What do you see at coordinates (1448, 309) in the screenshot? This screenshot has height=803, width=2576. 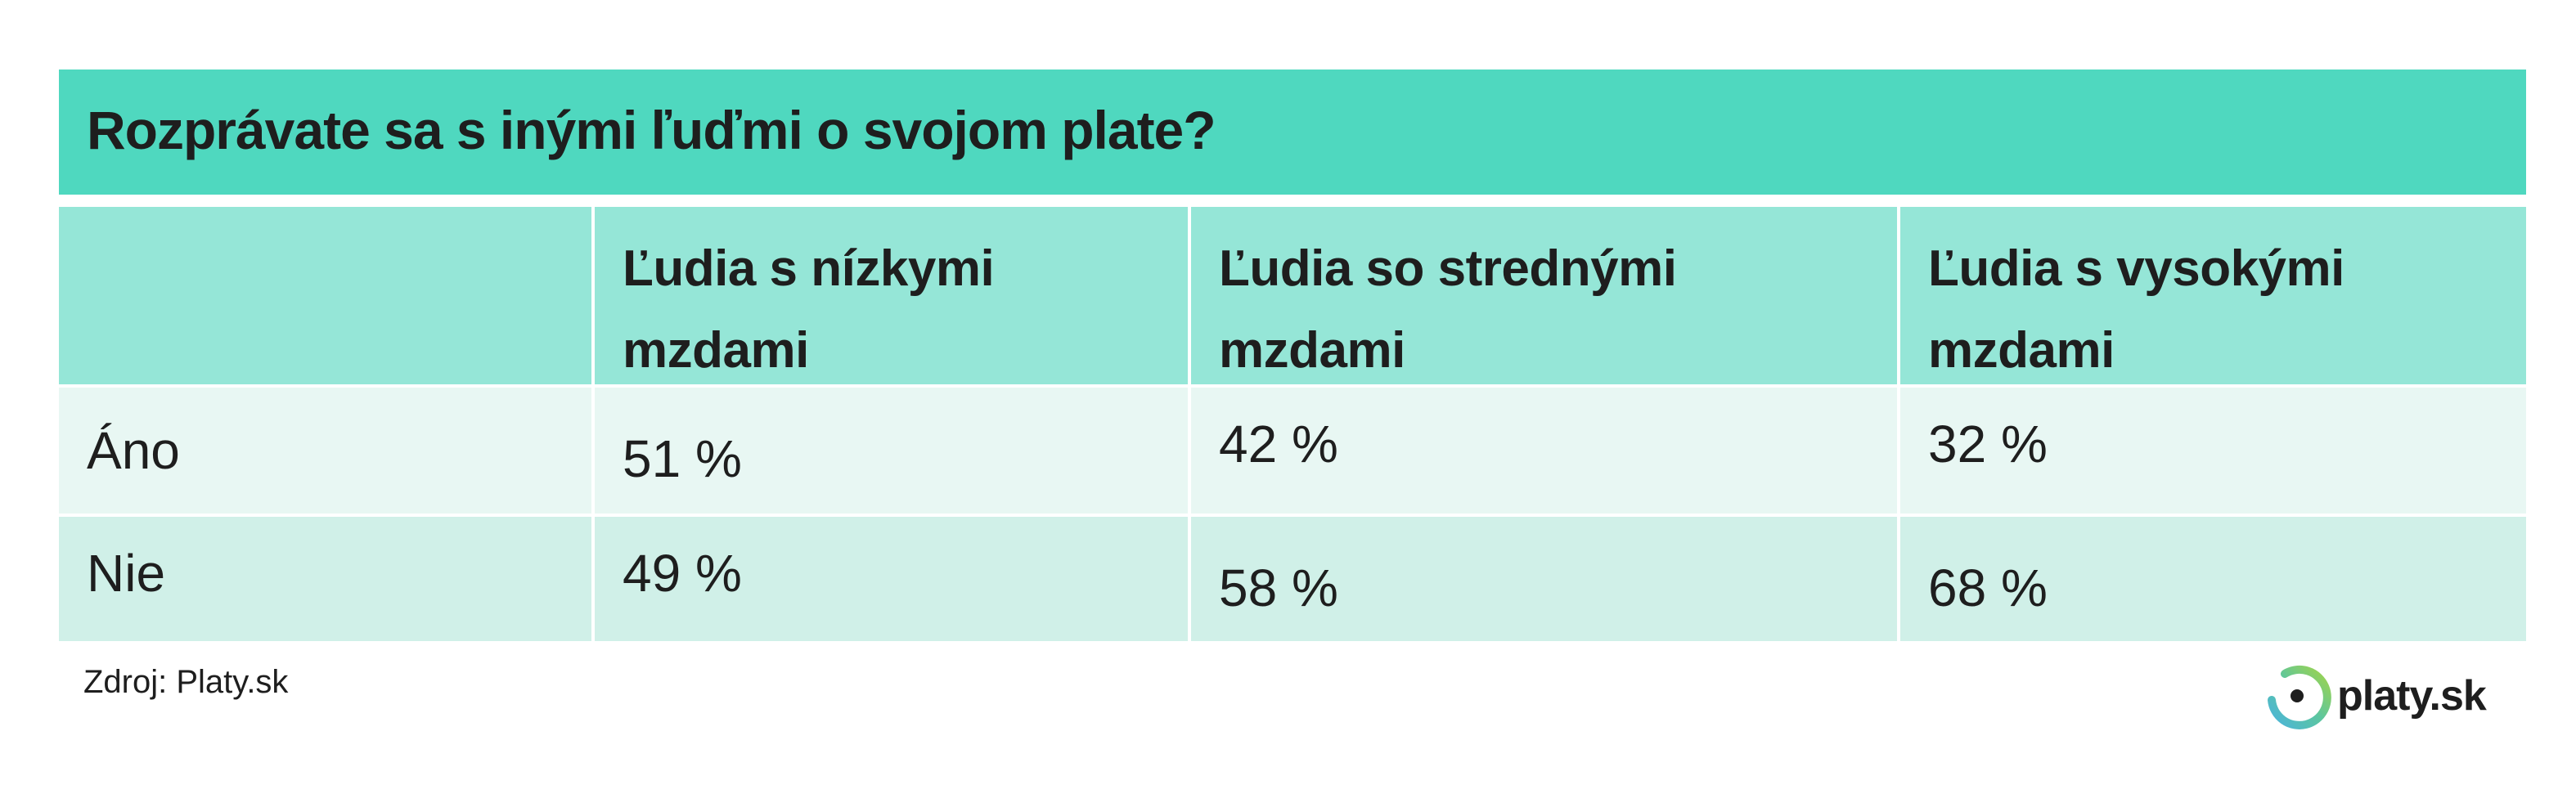 I see `header-label: Ľudia so strednými mzdami` at bounding box center [1448, 309].